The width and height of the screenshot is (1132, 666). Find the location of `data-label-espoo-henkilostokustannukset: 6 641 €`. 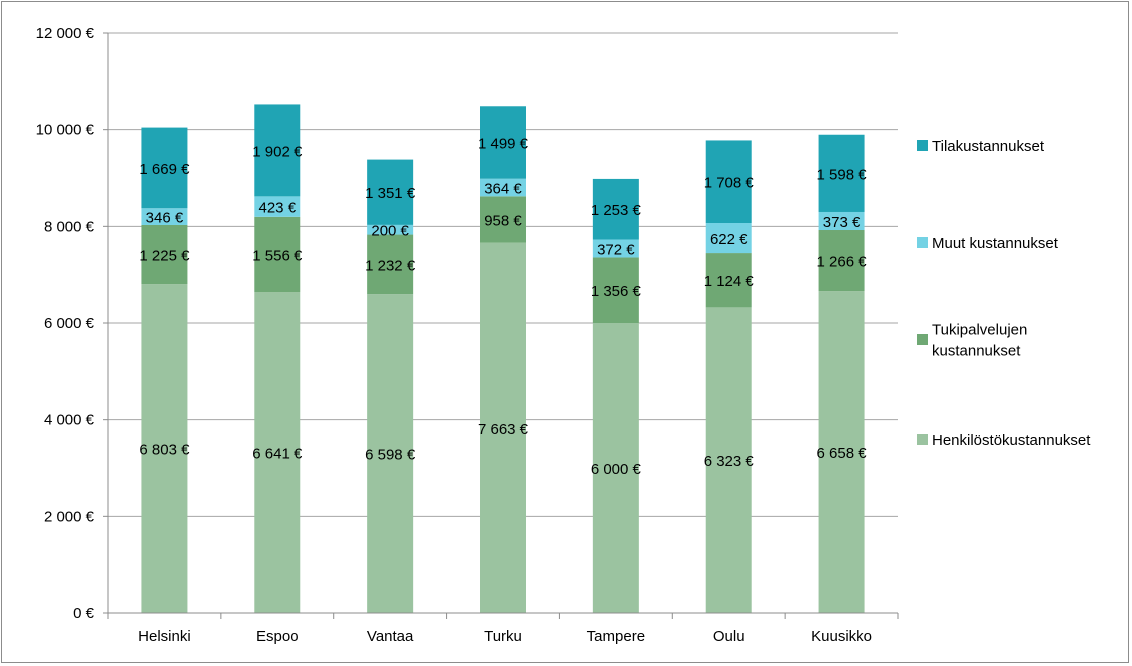

data-label-espoo-henkilostokustannukset: 6 641 € is located at coordinates (277, 454).